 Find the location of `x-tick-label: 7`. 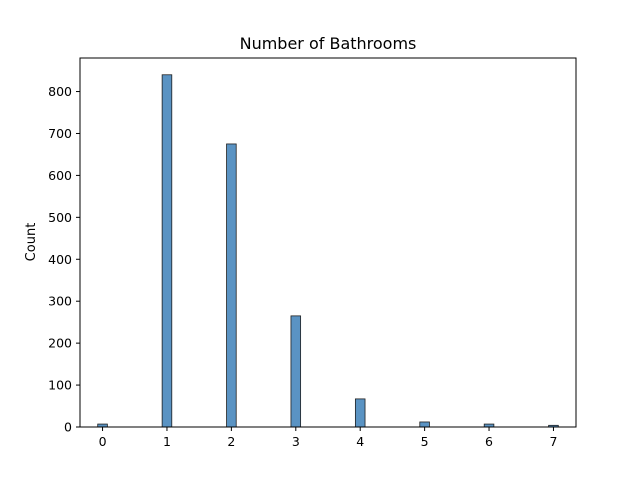

x-tick-label: 7 is located at coordinates (553, 441).